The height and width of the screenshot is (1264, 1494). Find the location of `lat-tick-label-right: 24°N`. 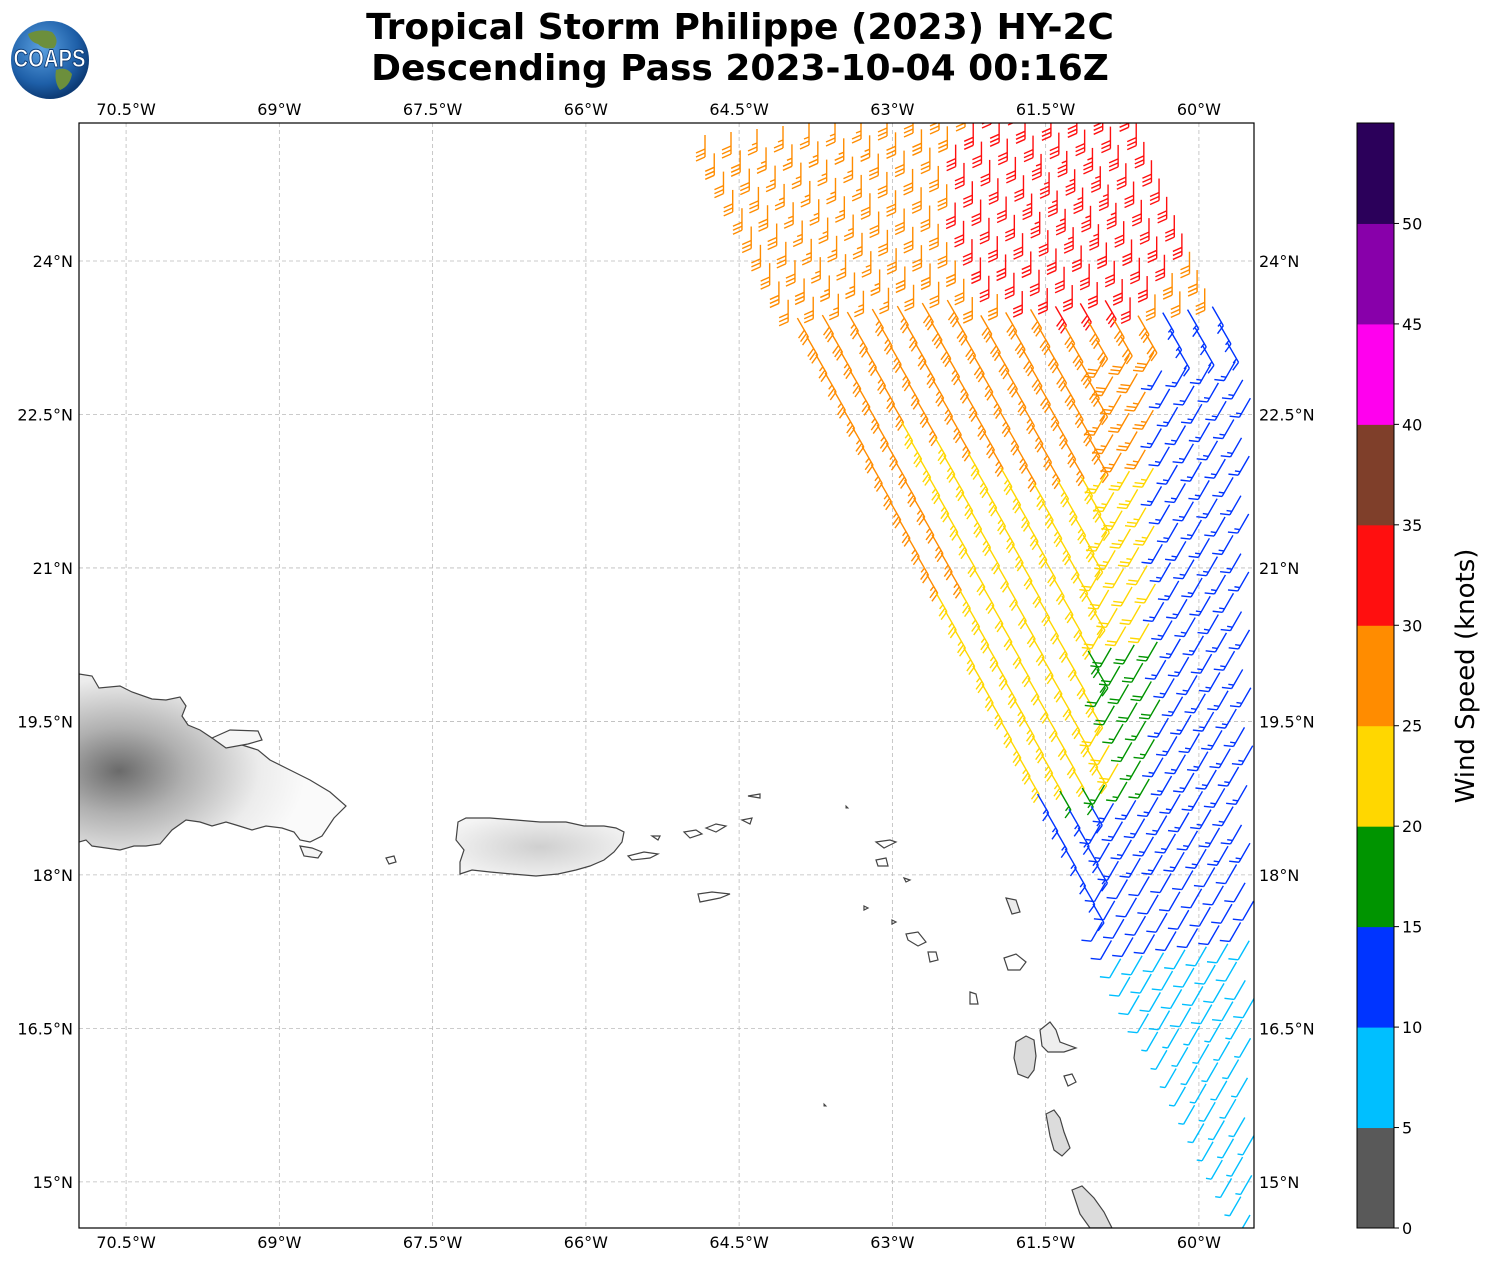

lat-tick-label-right: 24°N is located at coordinates (1279, 261).